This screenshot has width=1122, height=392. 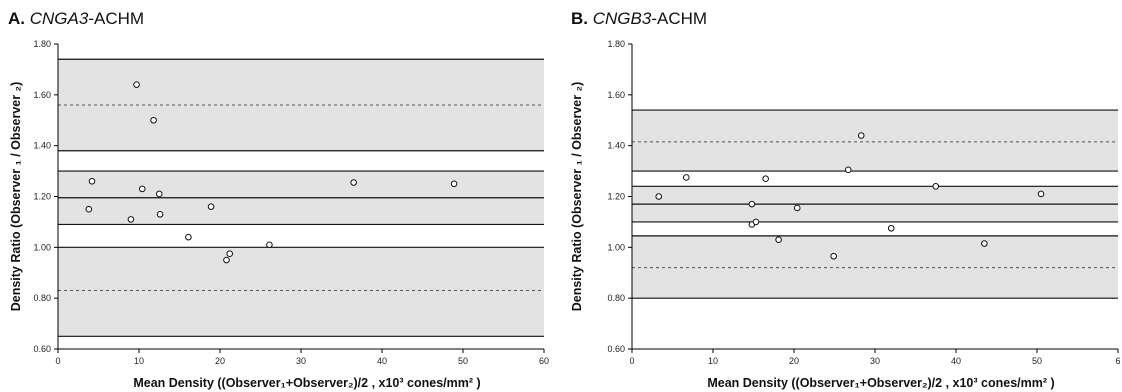 I want to click on panel-title-b: B. CNGB3-ACHM, so click(x=639, y=19).